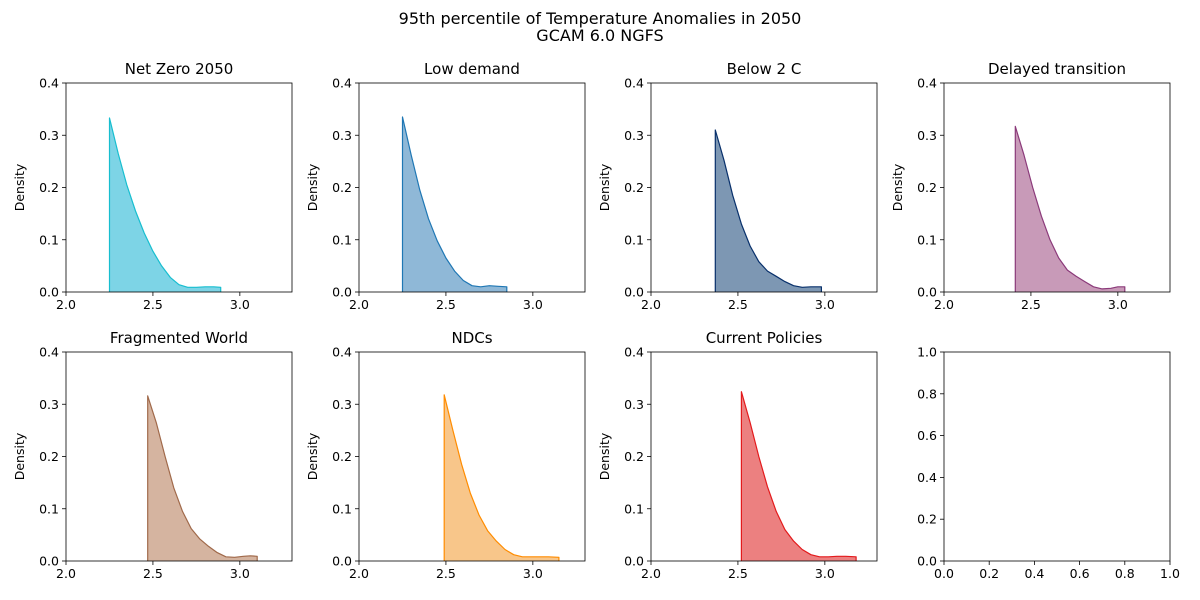 Image resolution: width=1200 pixels, height=600 pixels. I want to click on x-tick-label-ndcs: 2.5, so click(446, 573).